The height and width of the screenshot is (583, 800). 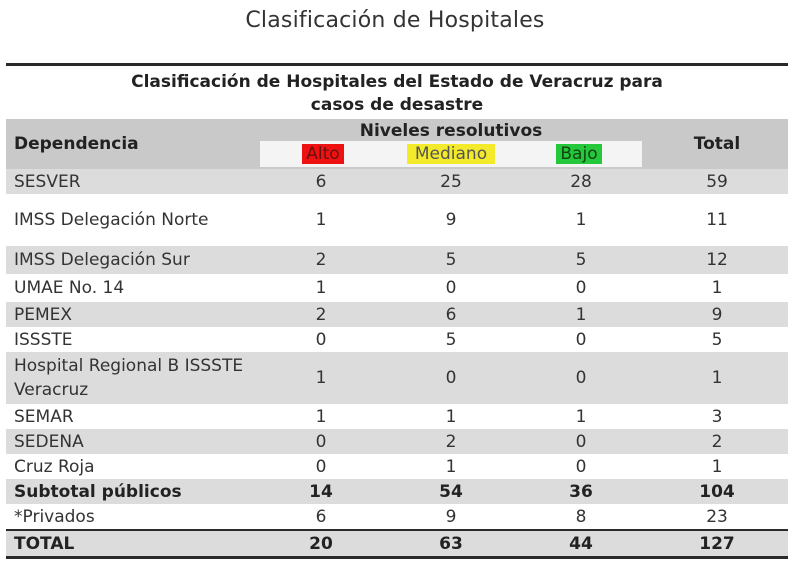 What do you see at coordinates (131, 517) in the screenshot?
I see `dependencia-cell: *Privados` at bounding box center [131, 517].